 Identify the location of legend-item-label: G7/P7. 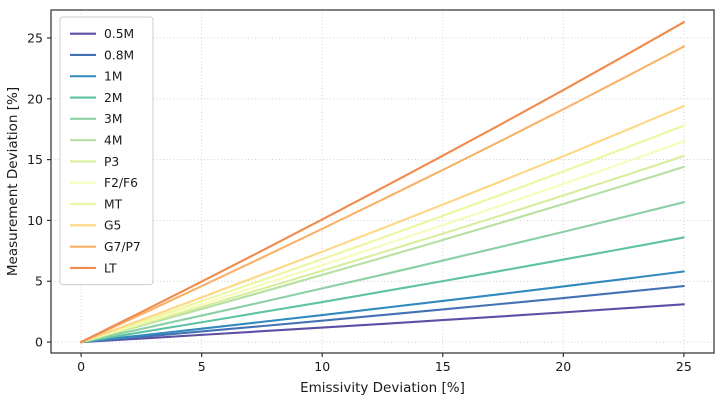
(122, 247).